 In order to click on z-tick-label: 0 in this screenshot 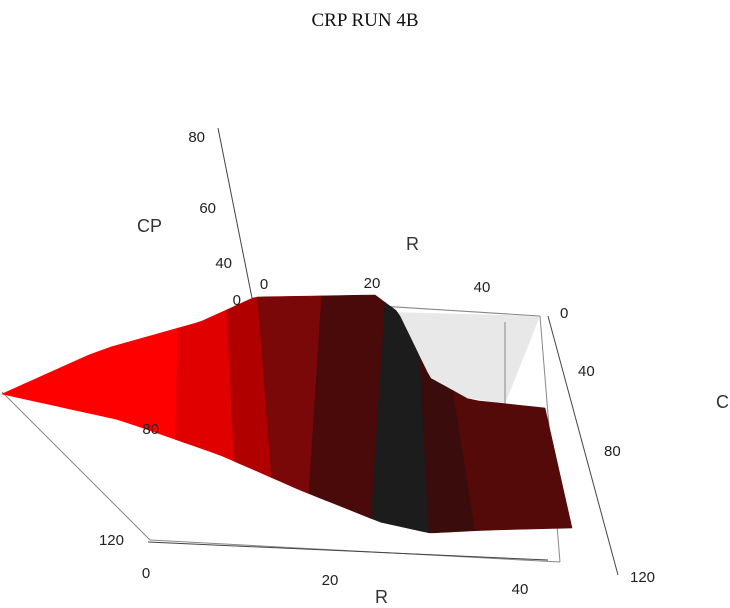, I will do `click(237, 300)`.